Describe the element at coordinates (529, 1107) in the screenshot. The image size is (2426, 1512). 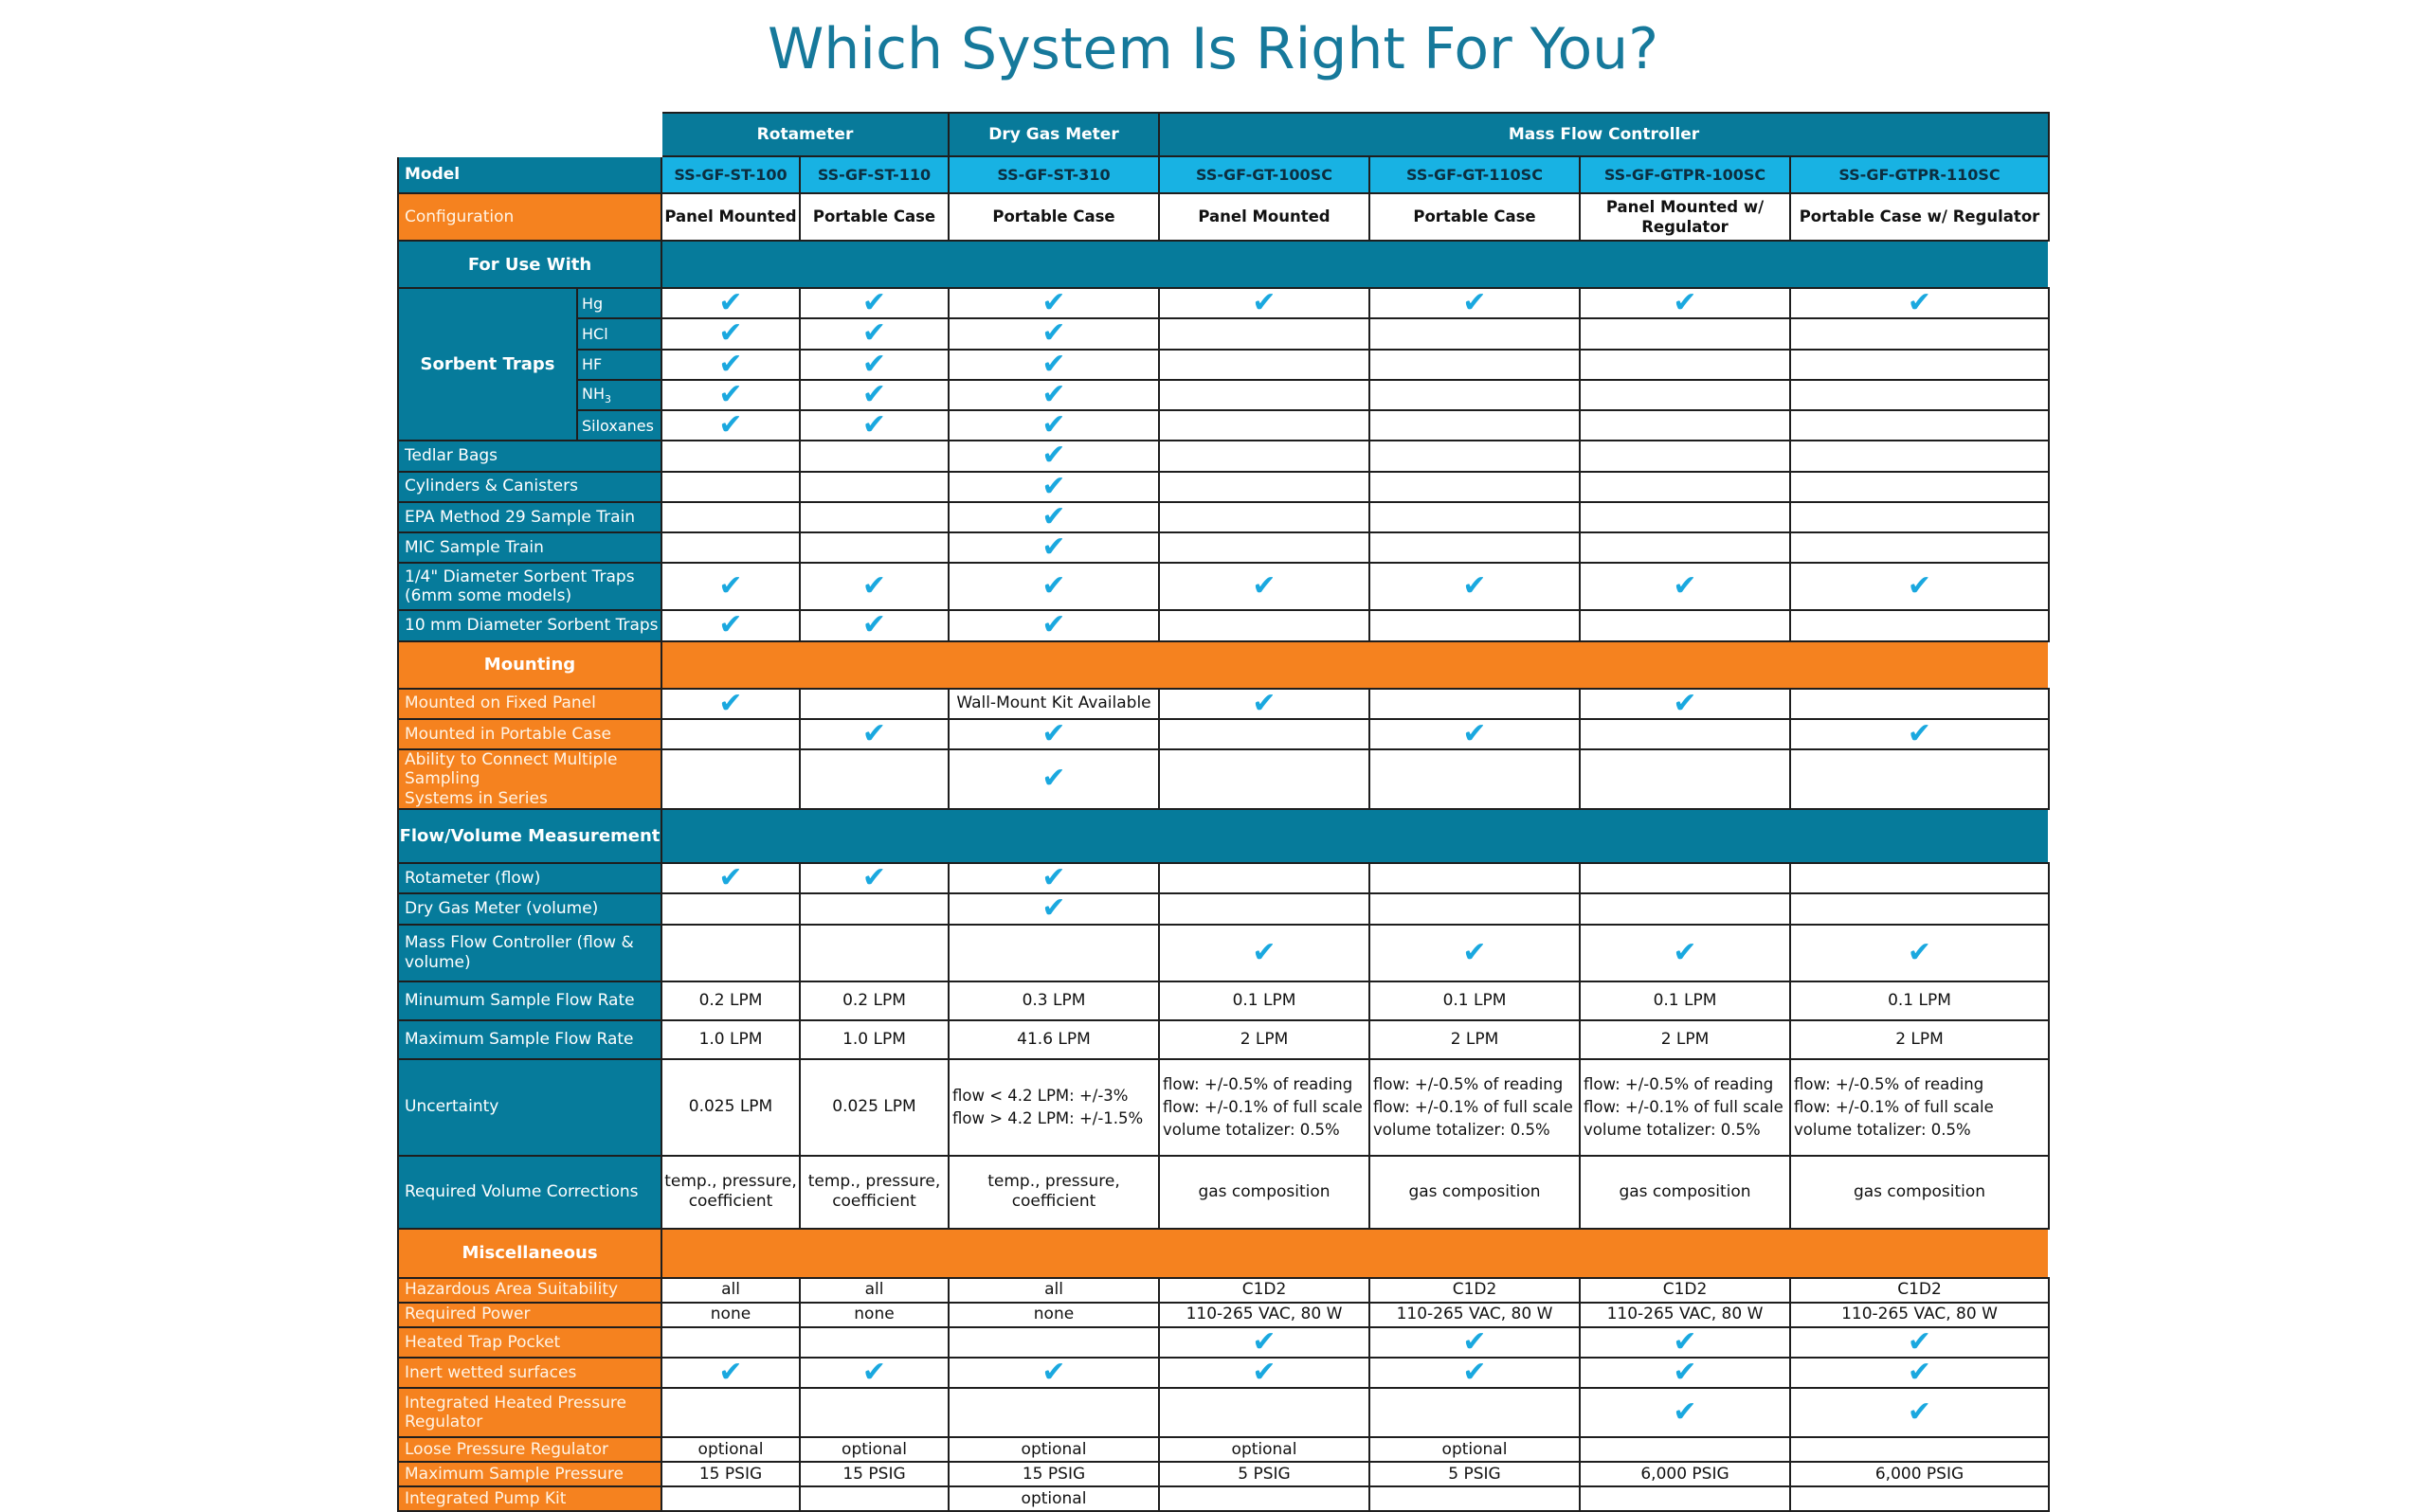
I see `row-label: Uncertainty` at that location.